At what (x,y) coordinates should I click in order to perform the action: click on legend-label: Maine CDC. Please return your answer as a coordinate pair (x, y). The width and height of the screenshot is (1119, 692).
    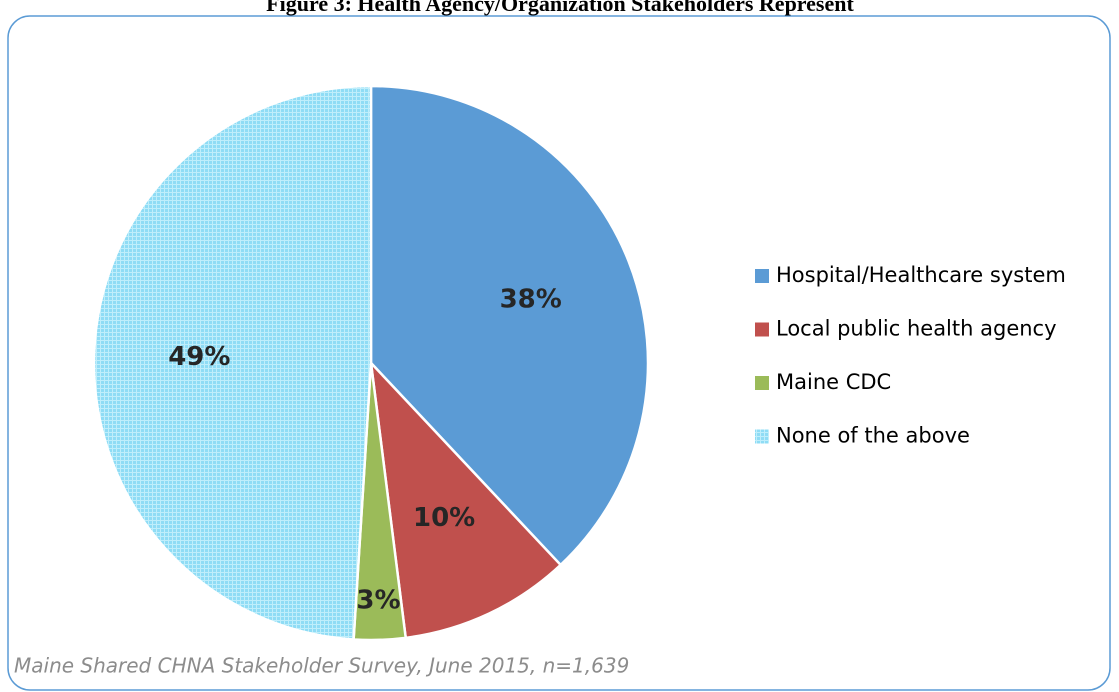
    Looking at the image, I should click on (833, 382).